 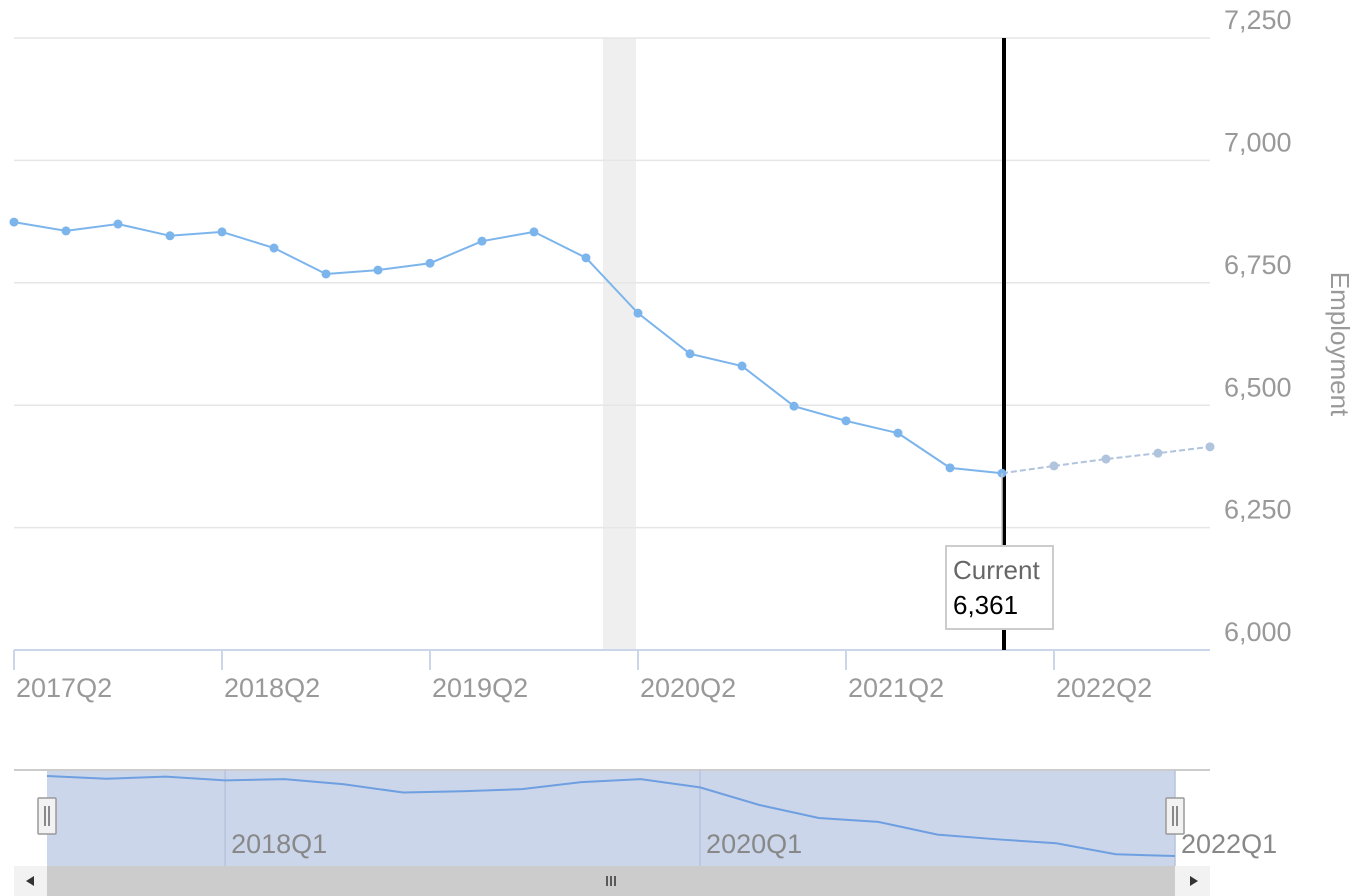 I want to click on navigator-line, so click(x=611, y=816).